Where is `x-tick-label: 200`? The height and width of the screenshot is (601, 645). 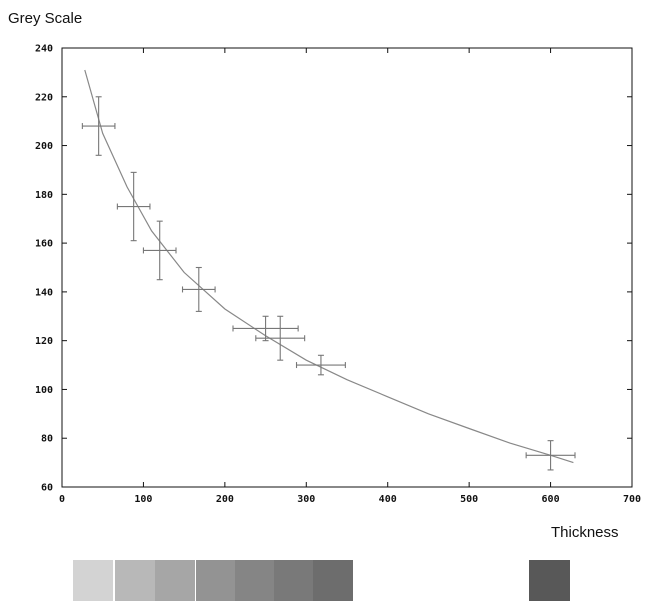 x-tick-label: 200 is located at coordinates (225, 499).